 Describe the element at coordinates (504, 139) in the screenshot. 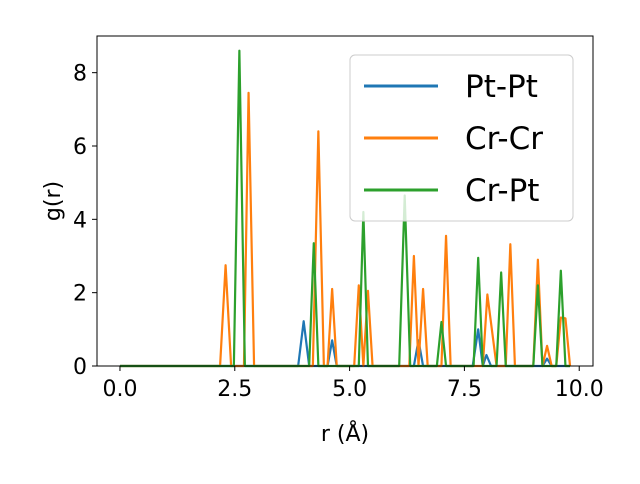

I see `legend-label: Cr-Cr` at that location.